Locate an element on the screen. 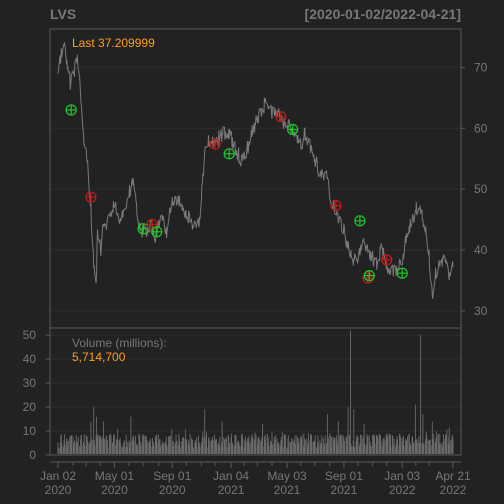 The height and width of the screenshot is (504, 504). volume-tick-label: 40 is located at coordinates (30, 359).